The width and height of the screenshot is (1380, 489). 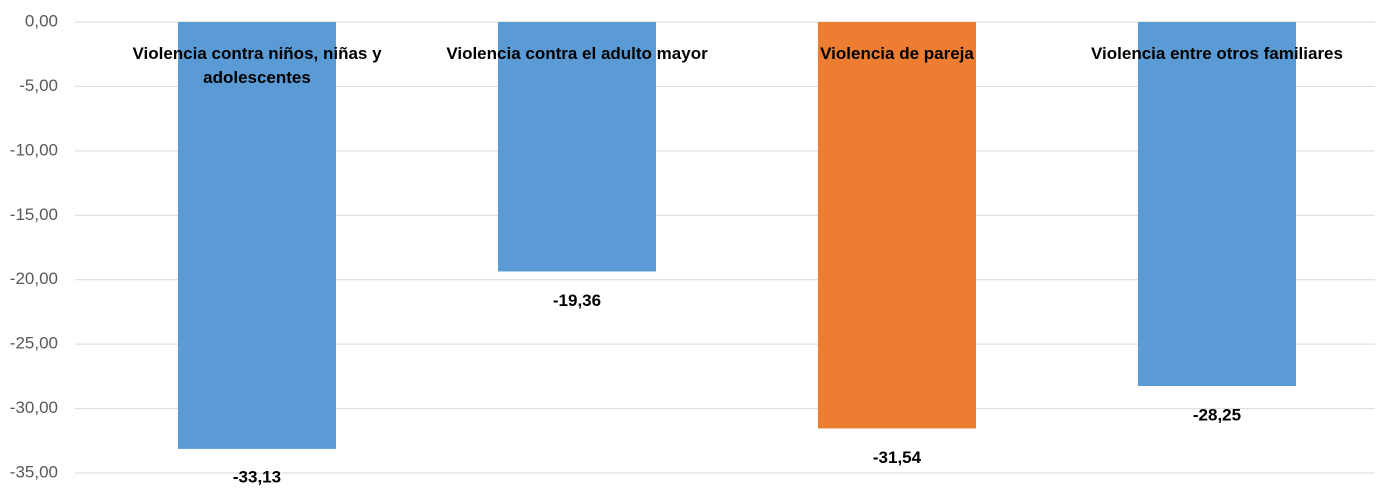 I want to click on data-label: -28,25, so click(x=1217, y=415).